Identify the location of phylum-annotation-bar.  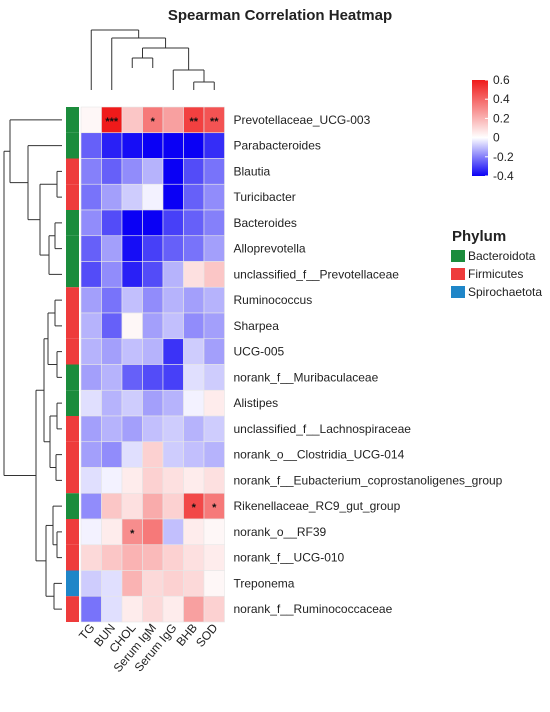
(72, 364).